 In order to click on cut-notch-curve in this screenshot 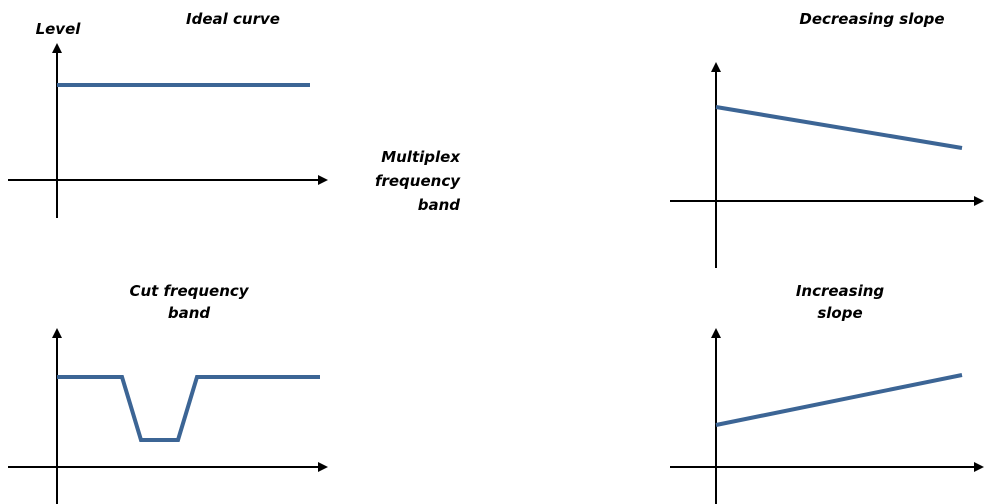, I will do `click(188, 408)`.